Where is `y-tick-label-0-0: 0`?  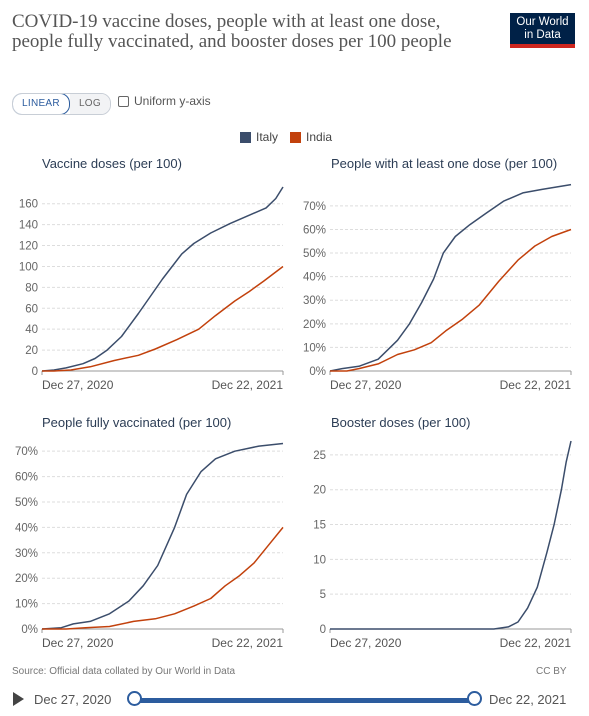
y-tick-label-0-0: 0 is located at coordinates (35, 372).